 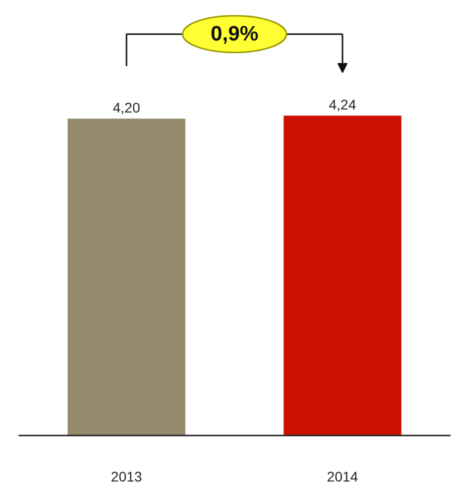 What do you see at coordinates (342, 476) in the screenshot?
I see `x-tick-label: 2014` at bounding box center [342, 476].